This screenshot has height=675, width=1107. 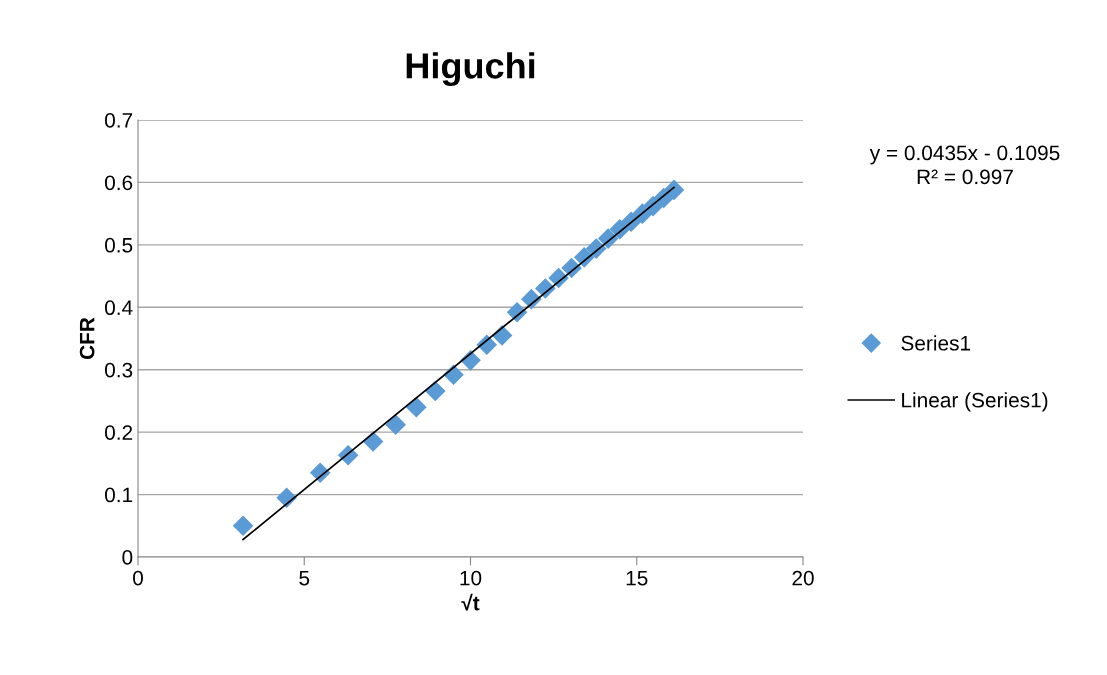 What do you see at coordinates (118, 495) in the screenshot?
I see `y-tick-label: 0.1` at bounding box center [118, 495].